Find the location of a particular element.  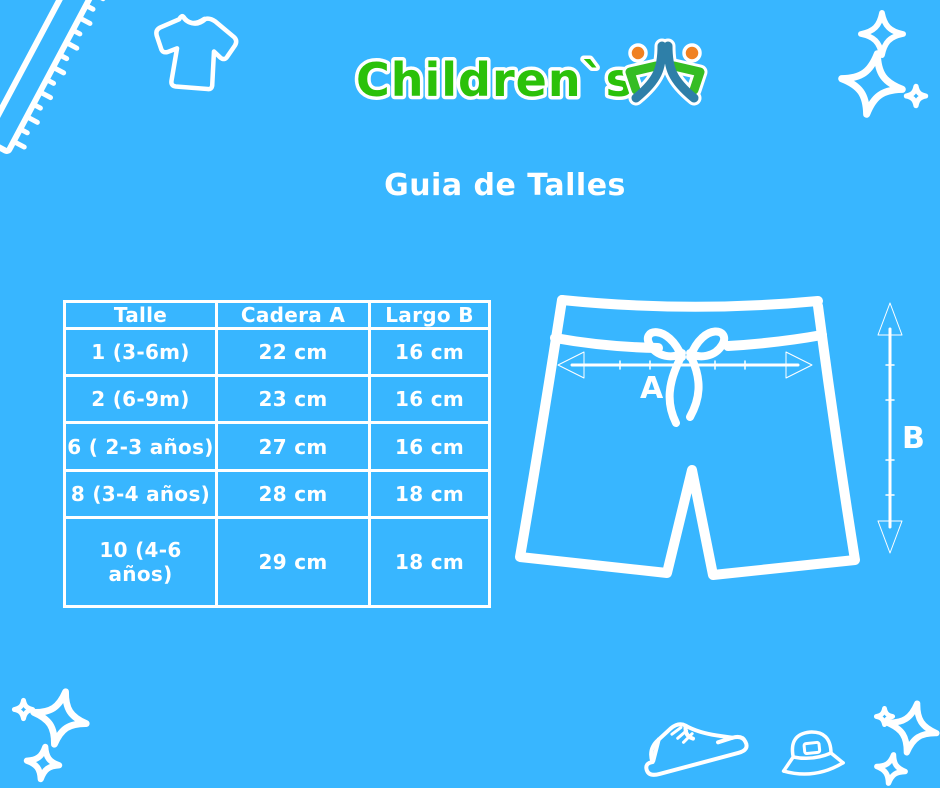

width-arrow is located at coordinates (685, 365).